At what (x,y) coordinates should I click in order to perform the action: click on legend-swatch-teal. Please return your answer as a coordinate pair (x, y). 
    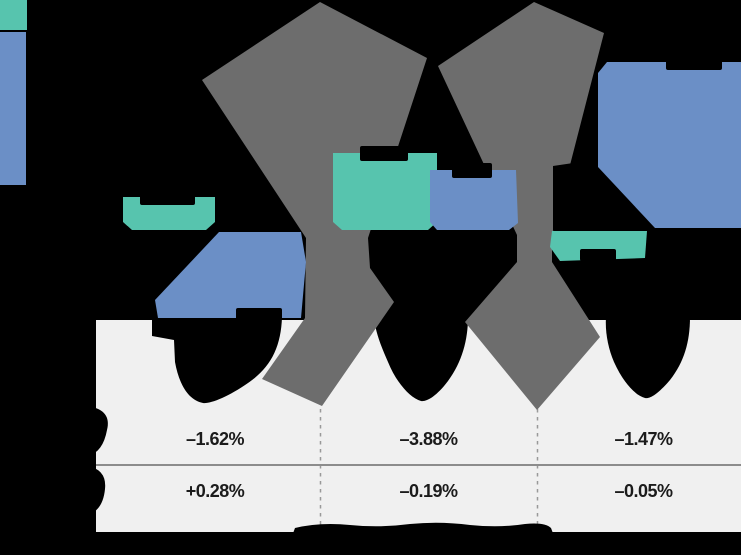
    Looking at the image, I should click on (13, 15).